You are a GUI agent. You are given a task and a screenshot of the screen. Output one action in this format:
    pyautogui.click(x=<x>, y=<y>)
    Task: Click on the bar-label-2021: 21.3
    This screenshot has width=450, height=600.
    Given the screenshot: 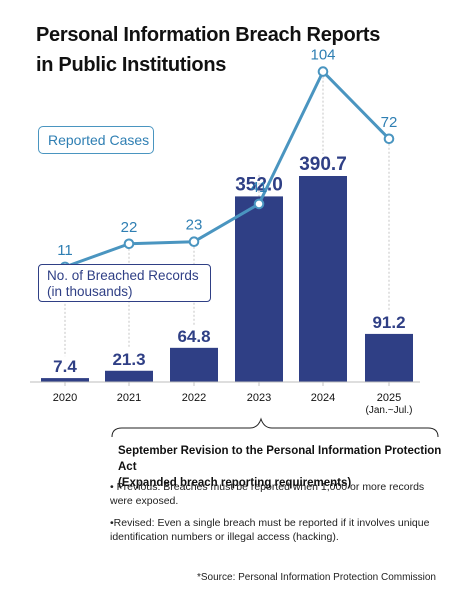 What is the action you would take?
    pyautogui.click(x=128, y=359)
    